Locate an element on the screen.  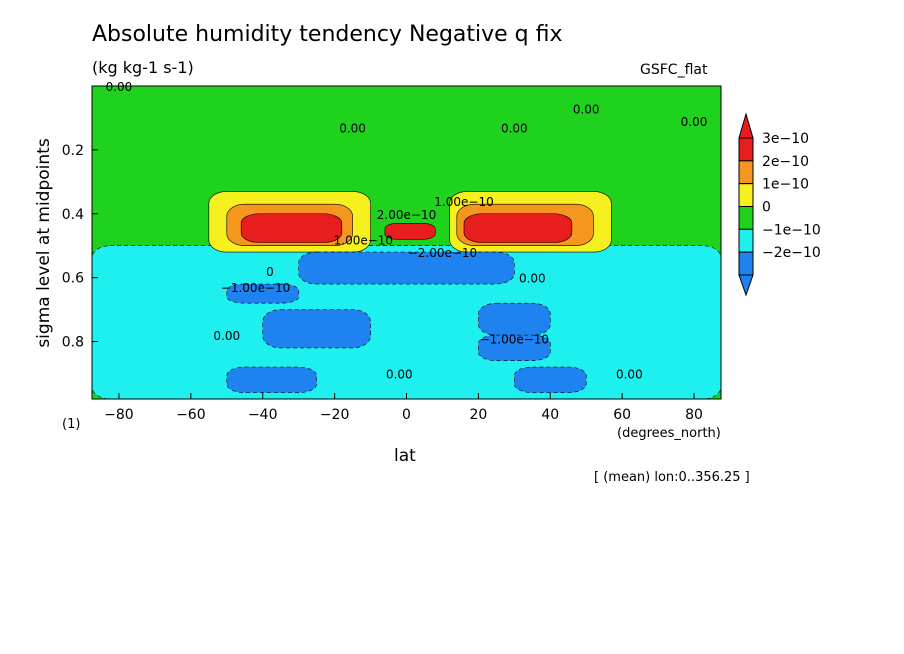
x-tick-label: −80 is located at coordinates (119, 415).